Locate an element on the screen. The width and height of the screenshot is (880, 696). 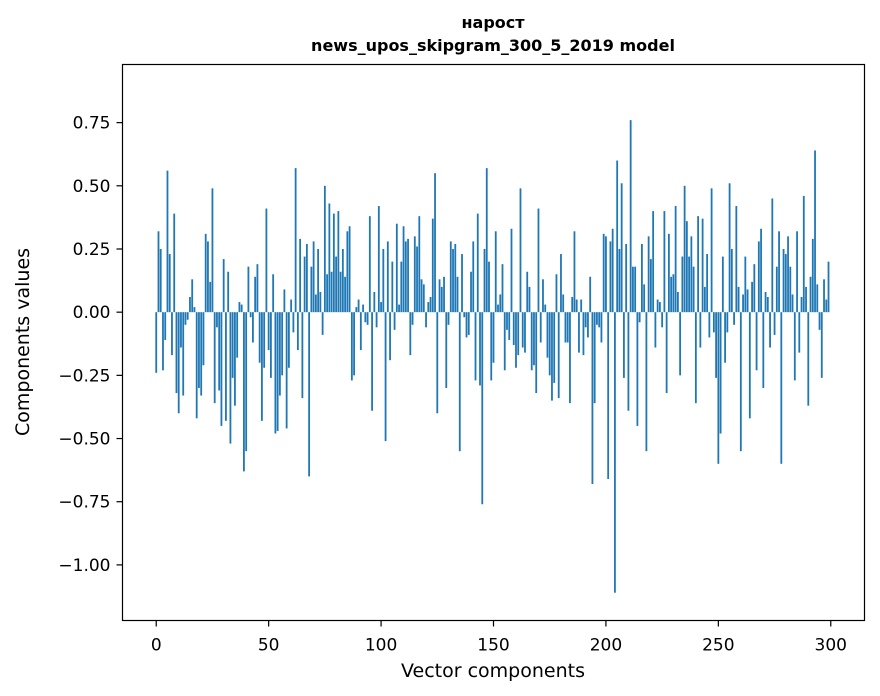
y-tick-label: 0.00 is located at coordinates (92, 313).